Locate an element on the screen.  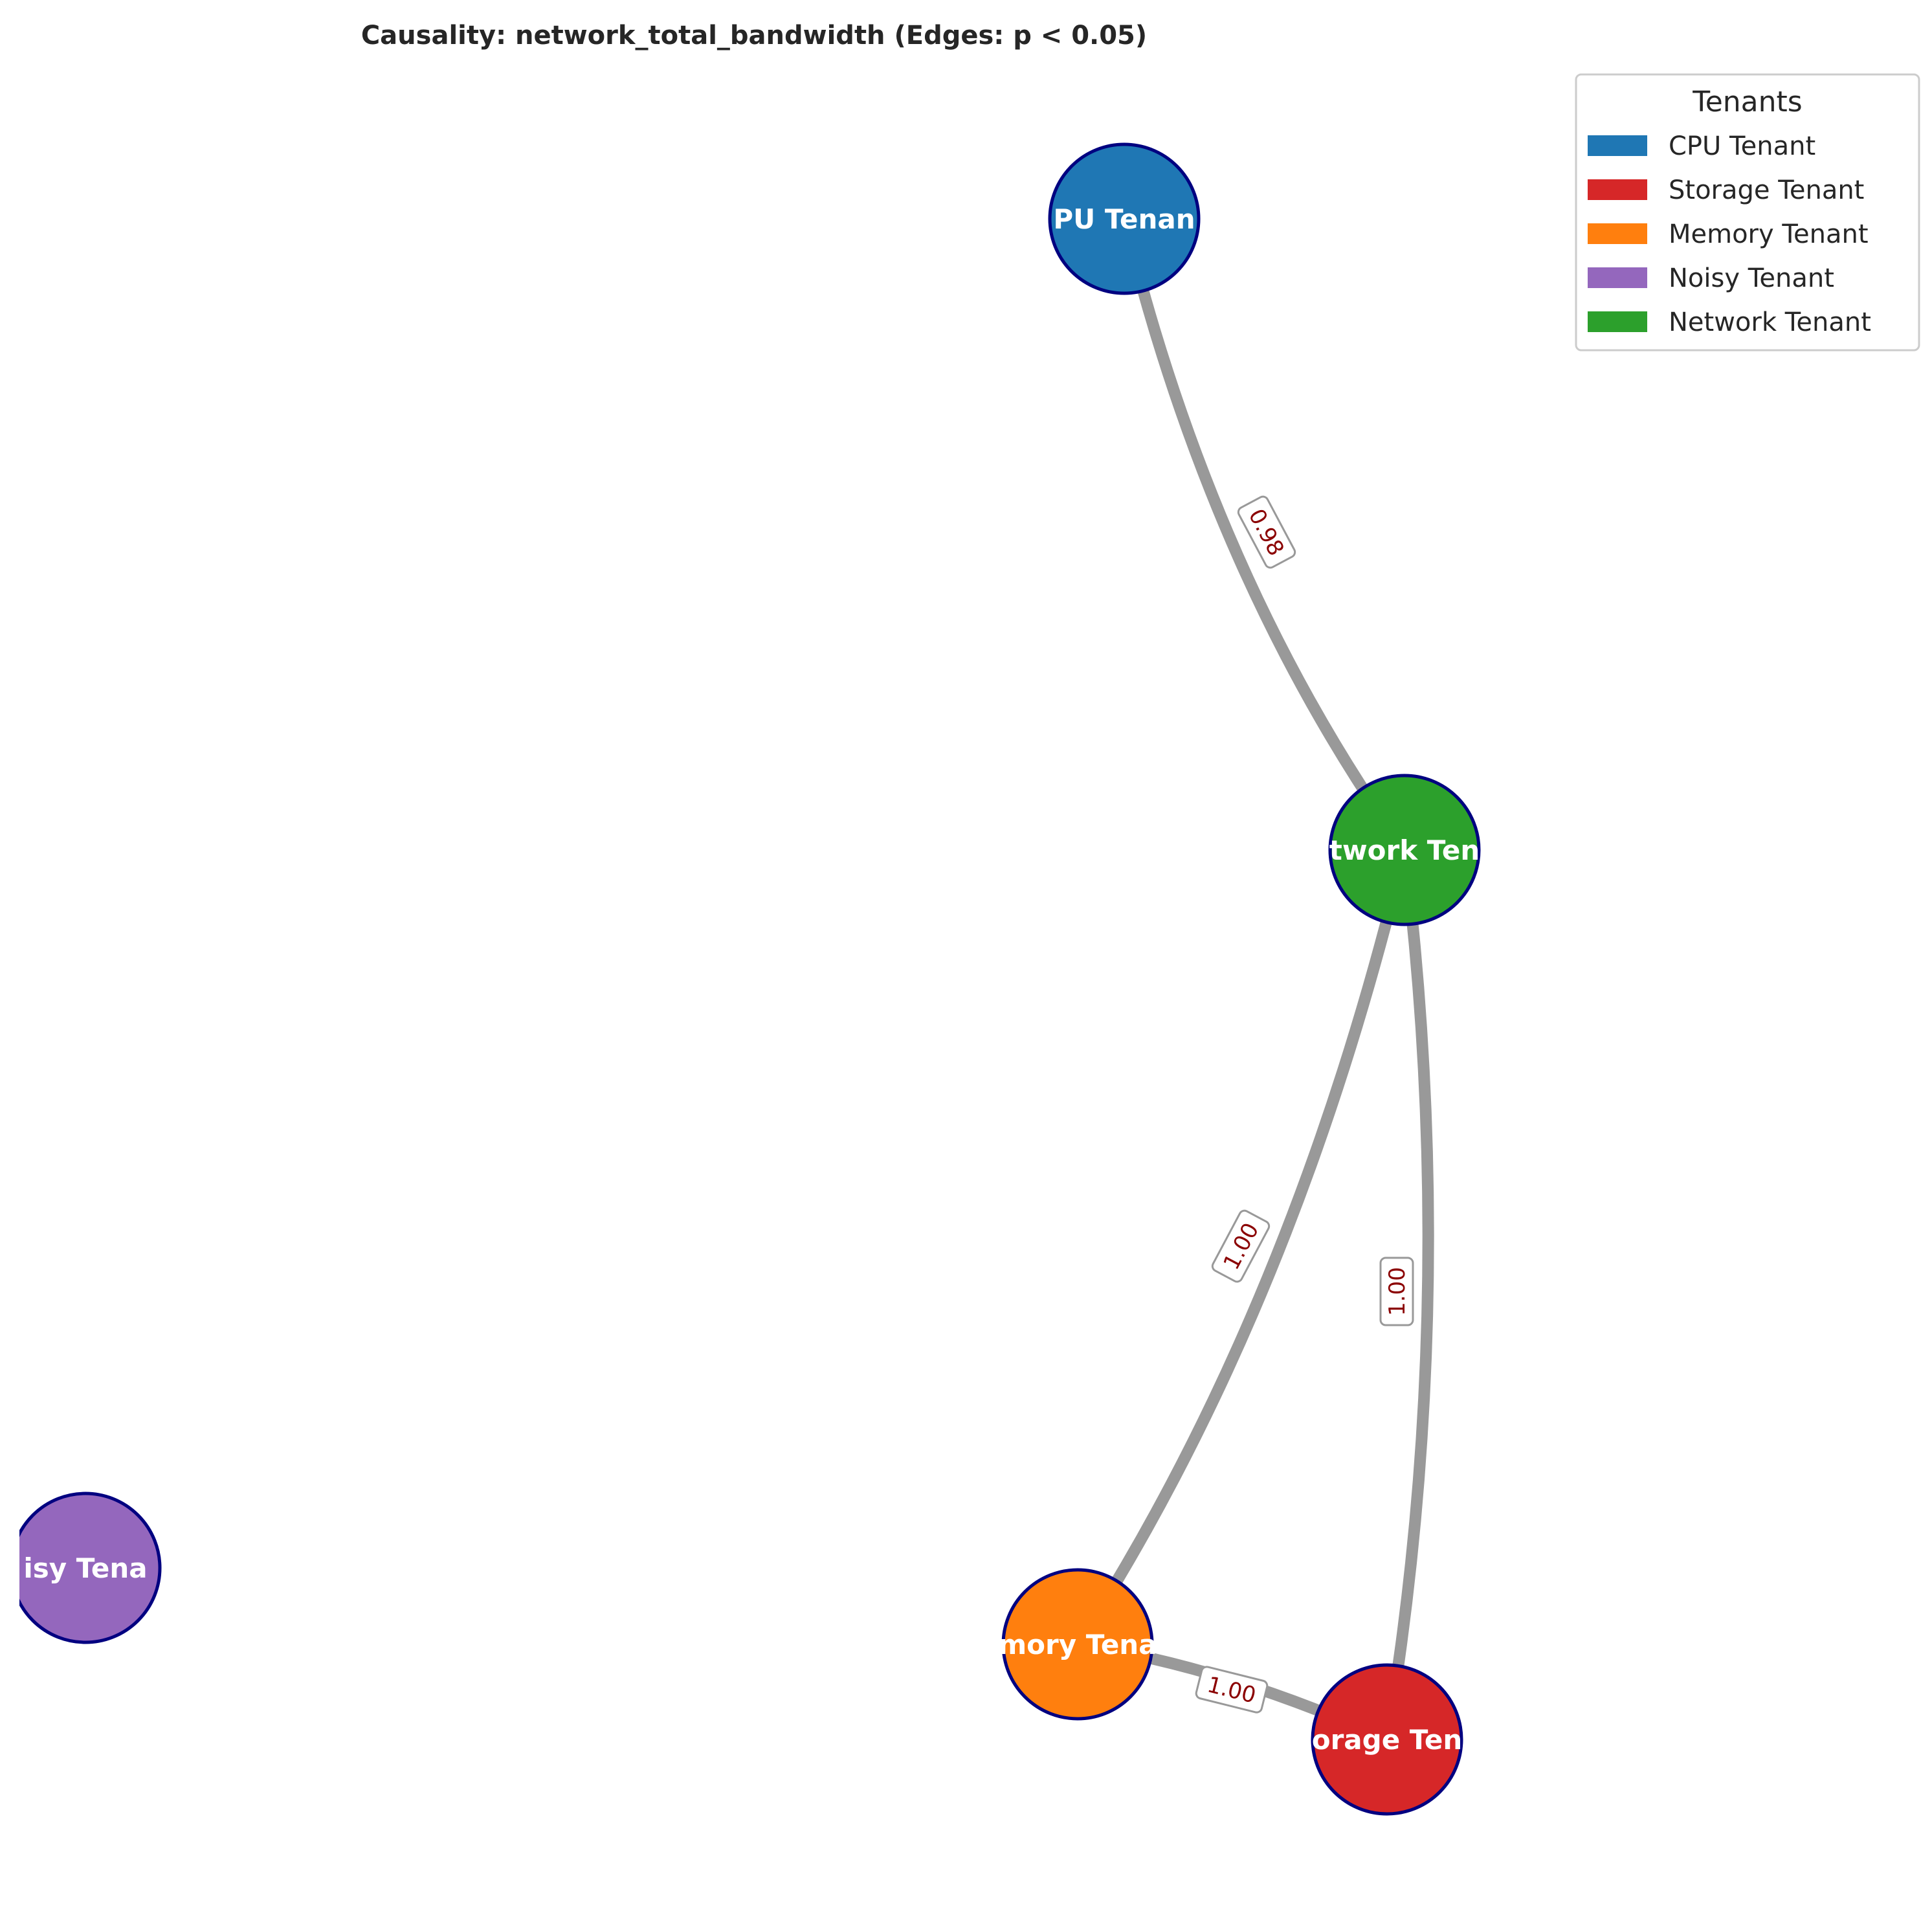
legend-label: CPU Tenant is located at coordinates (1742, 146).